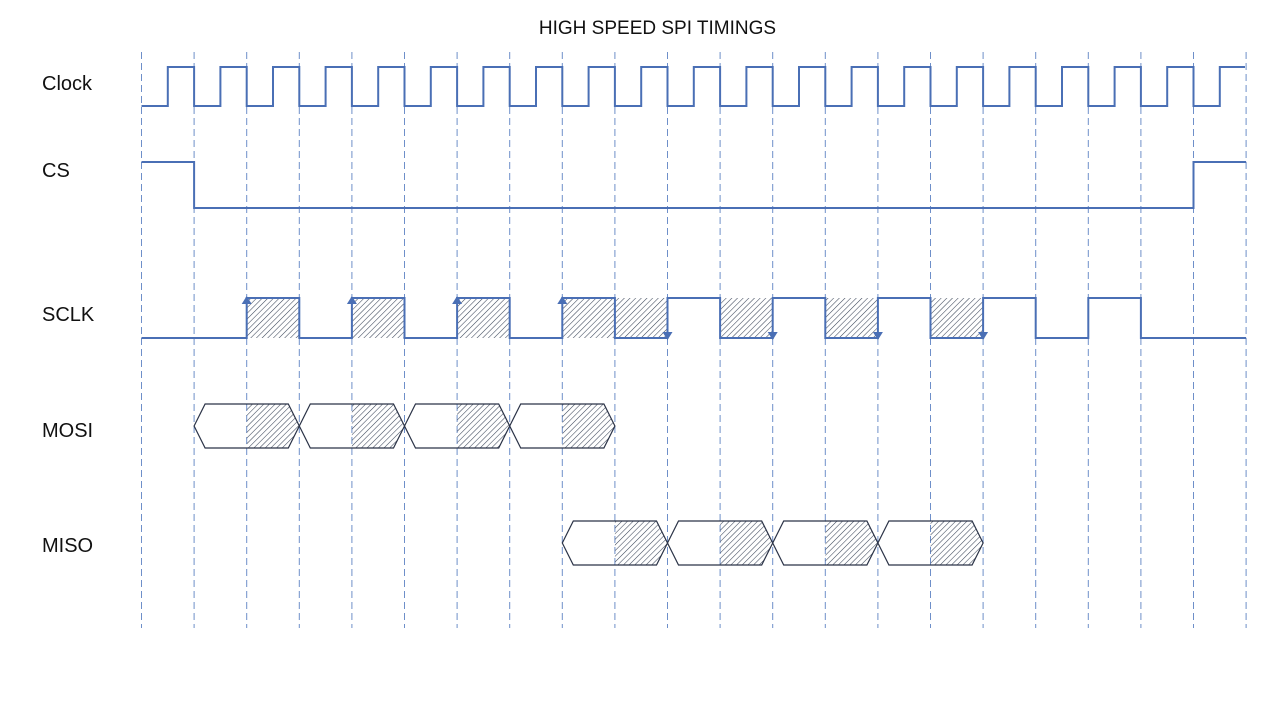 The height and width of the screenshot is (720, 1280). What do you see at coordinates (68, 431) in the screenshot?
I see `mosi-label: MOSI` at bounding box center [68, 431].